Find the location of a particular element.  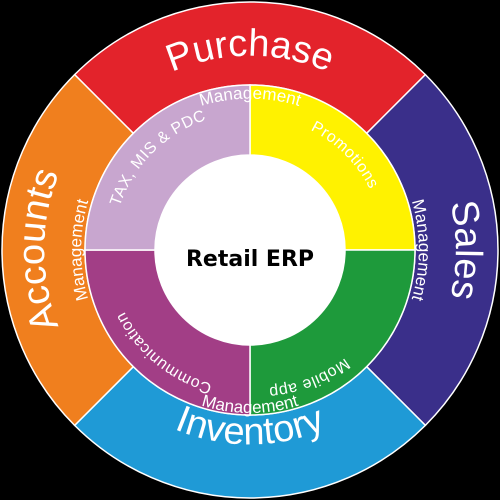

sales-management-segment: Sales Management is located at coordinates (448, 250).